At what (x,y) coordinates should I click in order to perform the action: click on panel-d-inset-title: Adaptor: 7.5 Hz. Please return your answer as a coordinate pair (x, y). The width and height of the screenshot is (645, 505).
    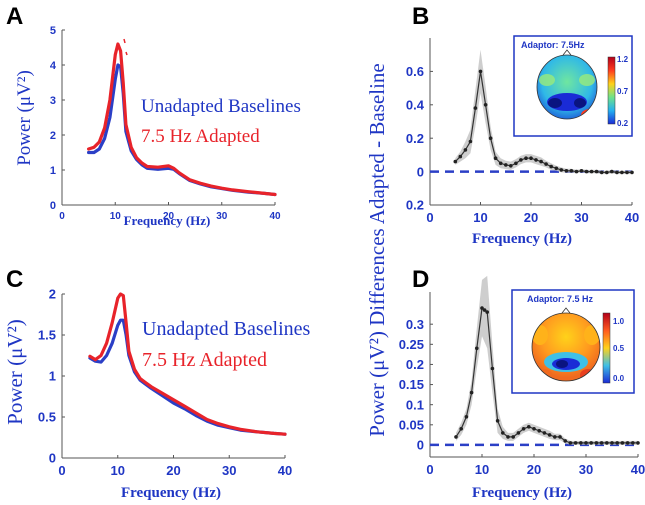
    Looking at the image, I should click on (560, 299).